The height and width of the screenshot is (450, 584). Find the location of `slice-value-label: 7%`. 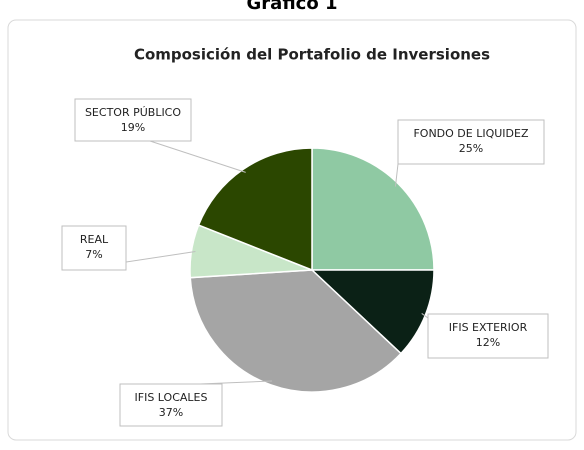

slice-value-label: 7% is located at coordinates (93, 254).